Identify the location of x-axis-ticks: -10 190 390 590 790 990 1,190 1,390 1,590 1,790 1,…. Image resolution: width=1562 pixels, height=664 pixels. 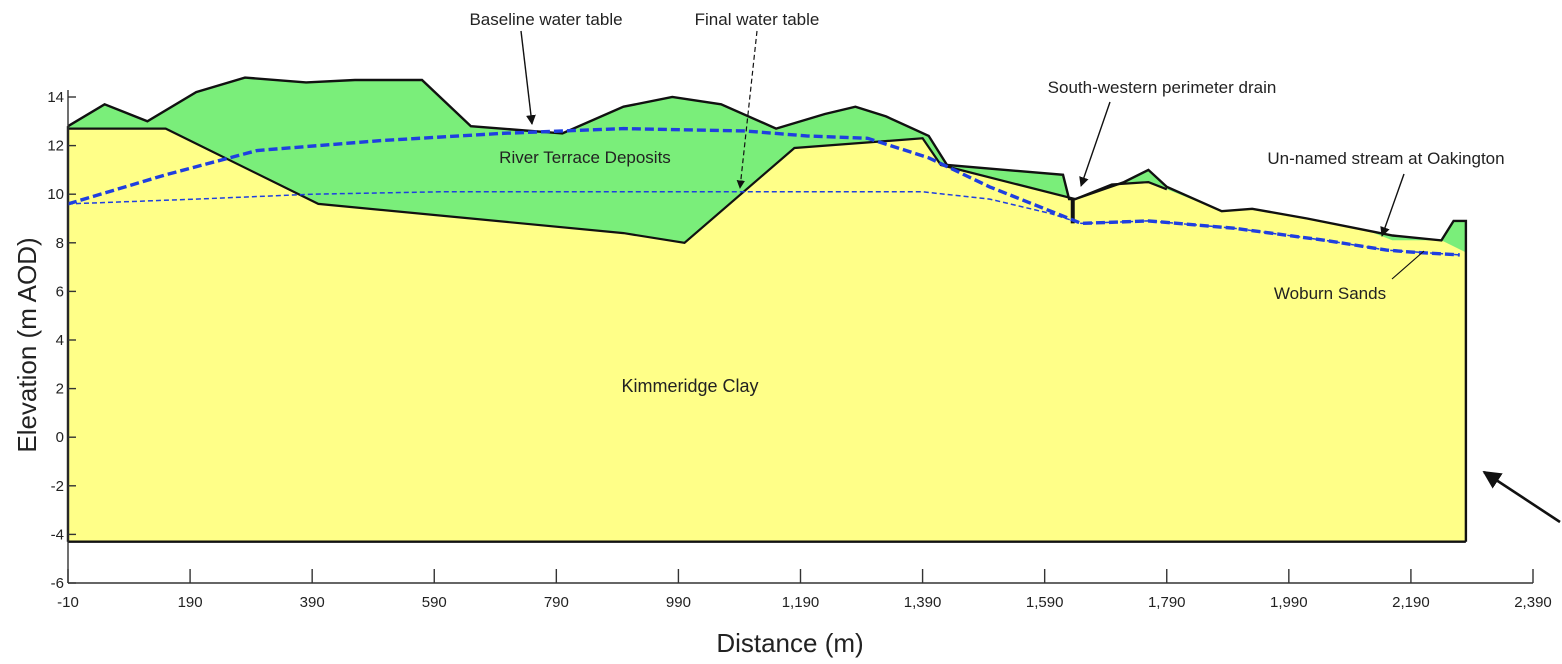
(804, 590).